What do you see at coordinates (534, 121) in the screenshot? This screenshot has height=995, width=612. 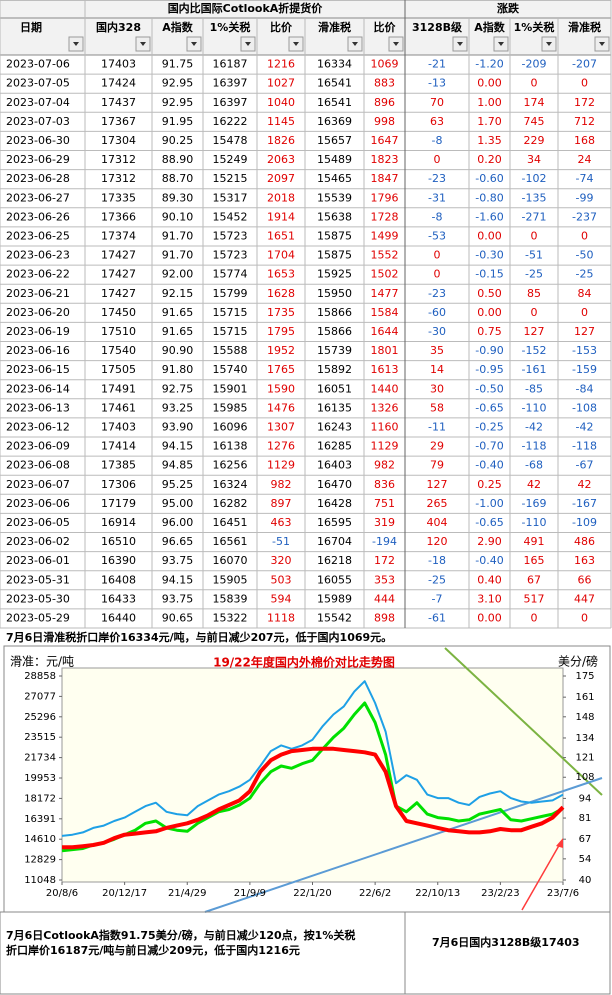 I see `value-cell: 745` at bounding box center [534, 121].